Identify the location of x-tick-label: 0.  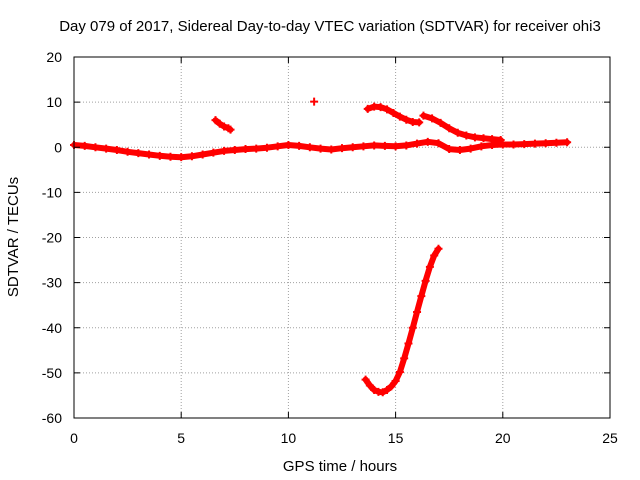
(74, 438).